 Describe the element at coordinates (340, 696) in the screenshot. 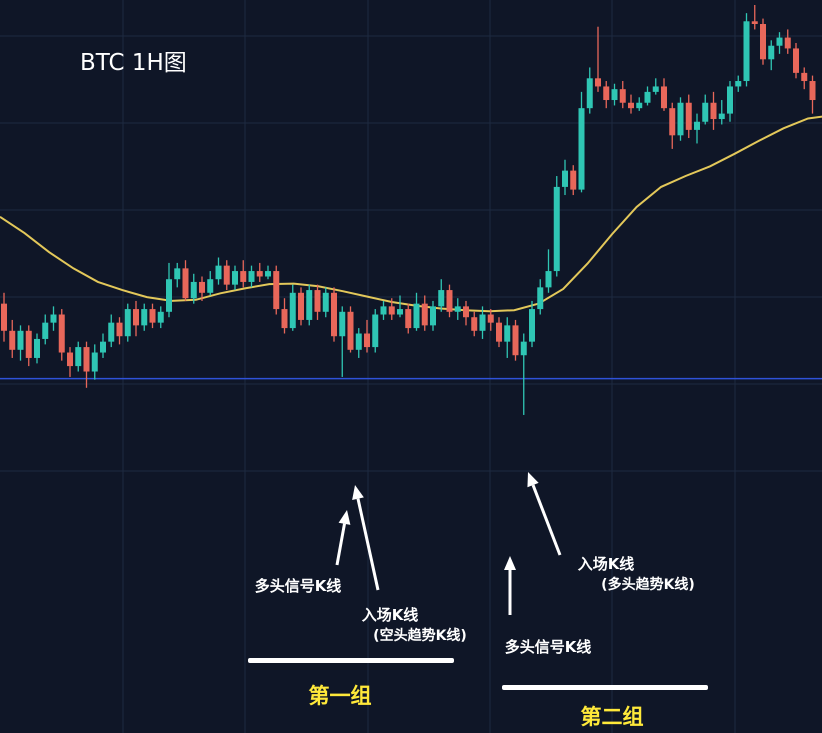

I see `group-label: 第一组` at that location.